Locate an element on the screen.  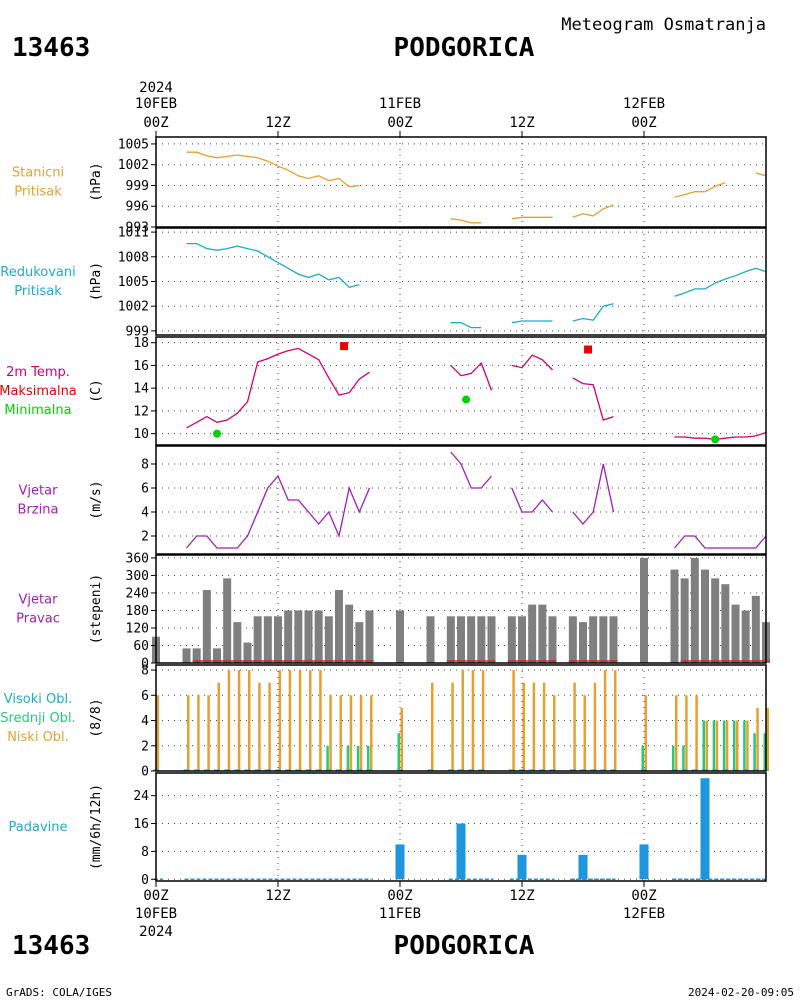
hour-label-top: 12Z is located at coordinates (277, 123).